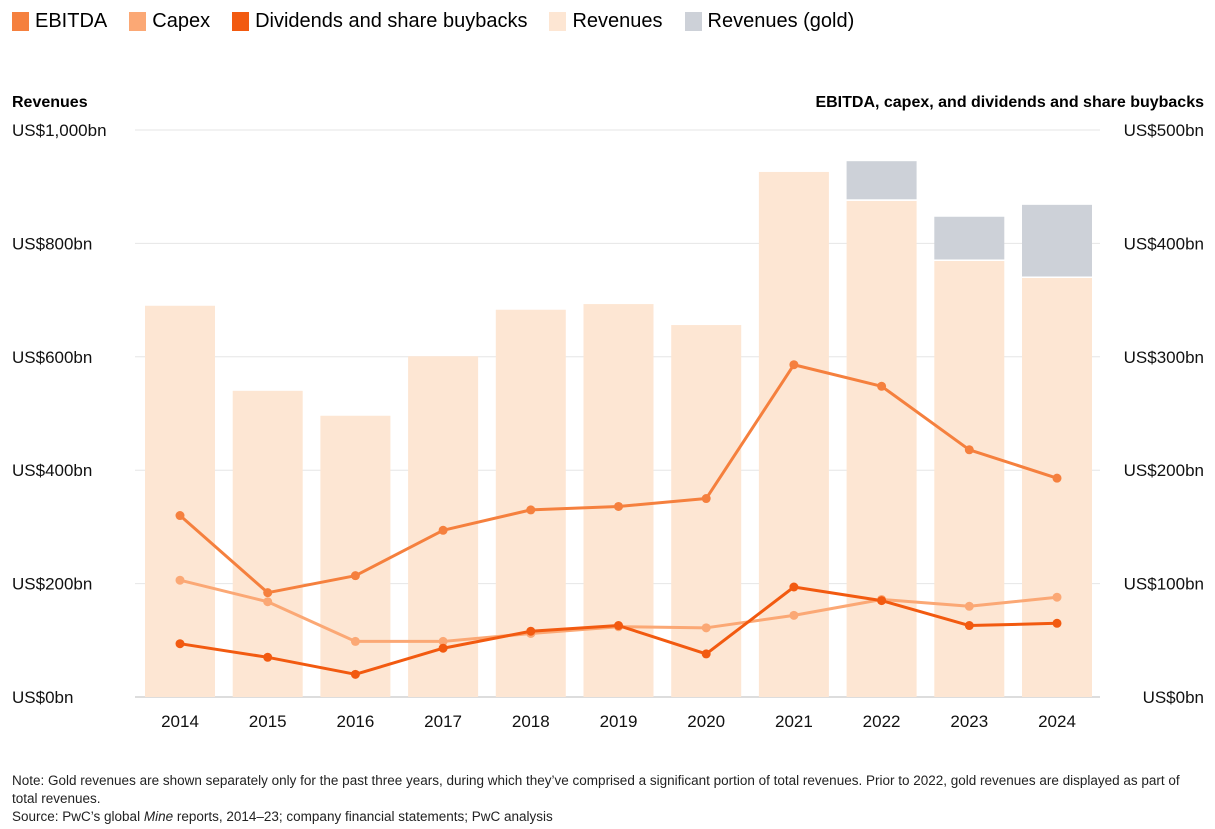  I want to click on left-tick-label: US$0bn, so click(42, 697).